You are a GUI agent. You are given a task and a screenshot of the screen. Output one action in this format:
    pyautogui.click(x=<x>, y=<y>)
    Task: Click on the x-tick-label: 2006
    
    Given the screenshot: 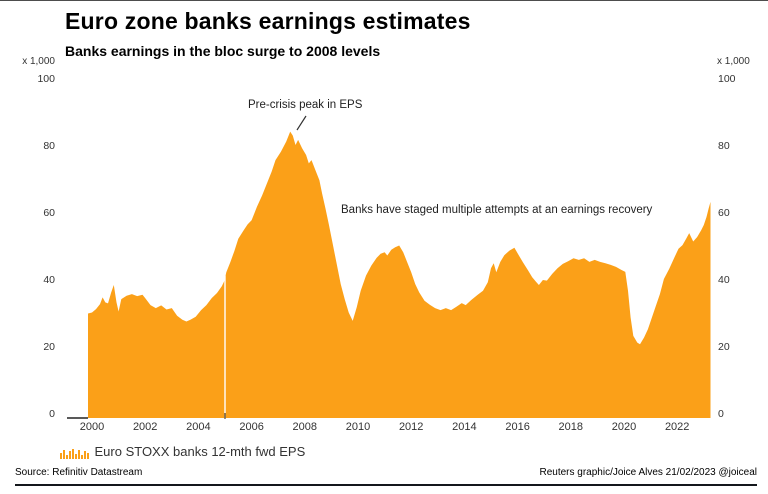 What is the action you would take?
    pyautogui.click(x=251, y=427)
    